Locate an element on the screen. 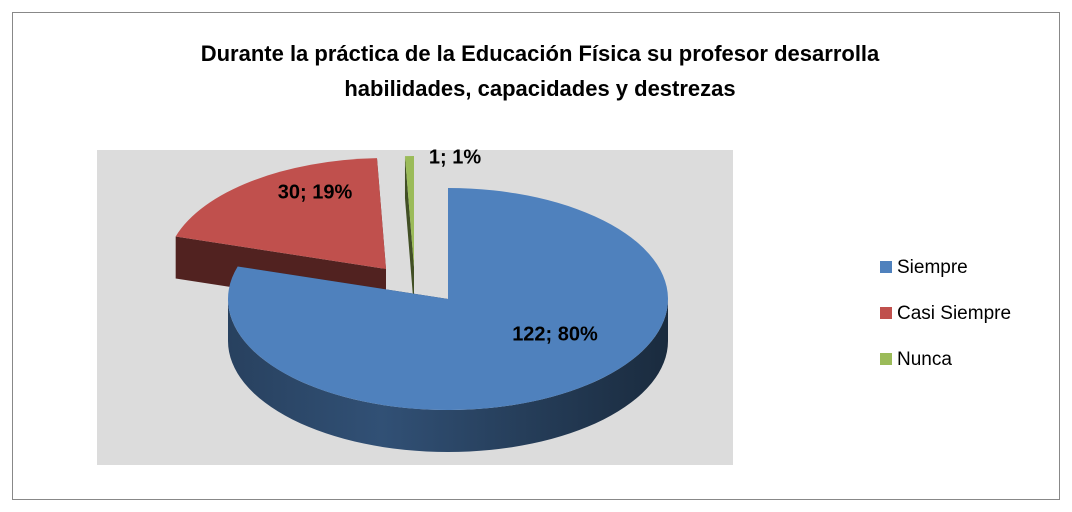  legend: Siempre Casi Siempre Nunca is located at coordinates (945, 313).